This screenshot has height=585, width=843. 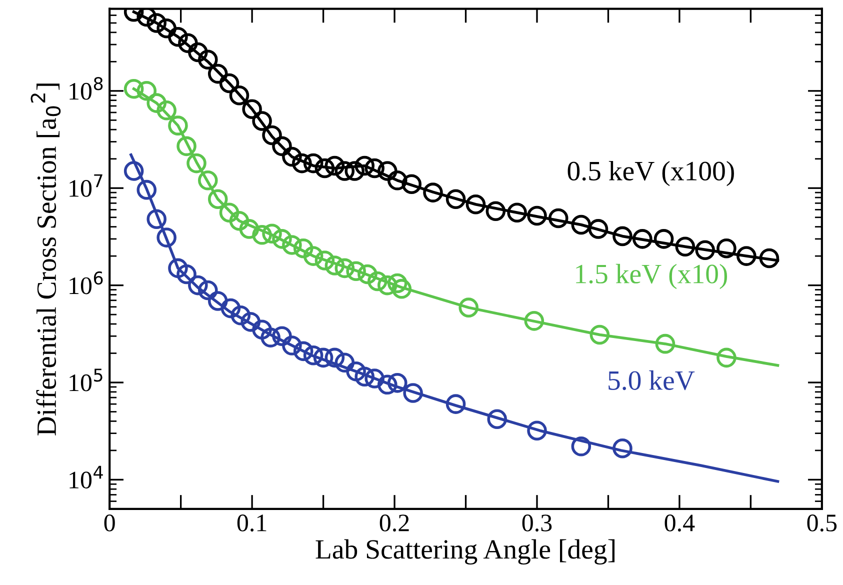 What do you see at coordinates (109, 523) in the screenshot?
I see `x-tick-label: 0` at bounding box center [109, 523].